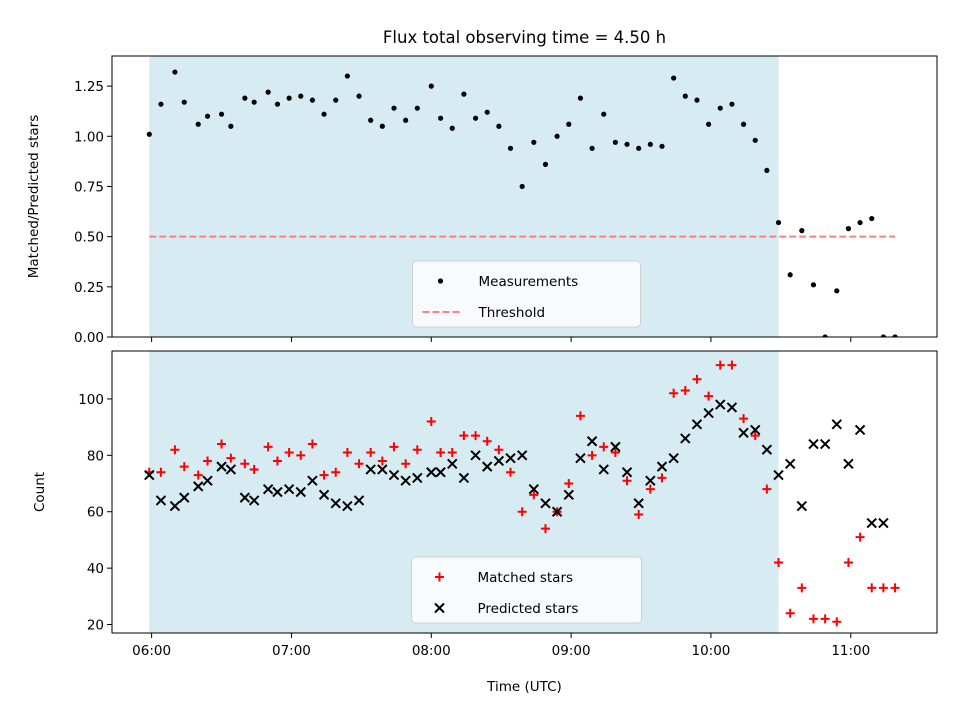  What do you see at coordinates (528, 609) in the screenshot?
I see `legend-label-predicted-stars: Predicted stars` at bounding box center [528, 609].